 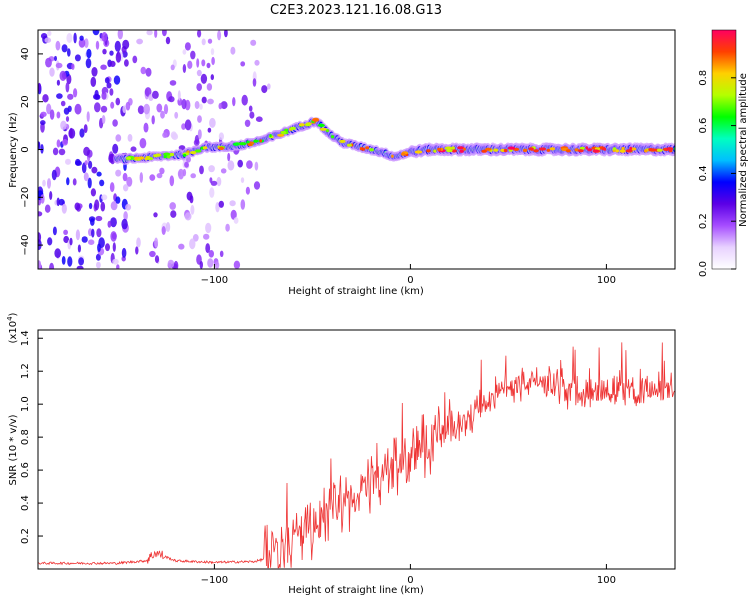 I want to click on y-tick-label: 40, so click(x=25, y=54).